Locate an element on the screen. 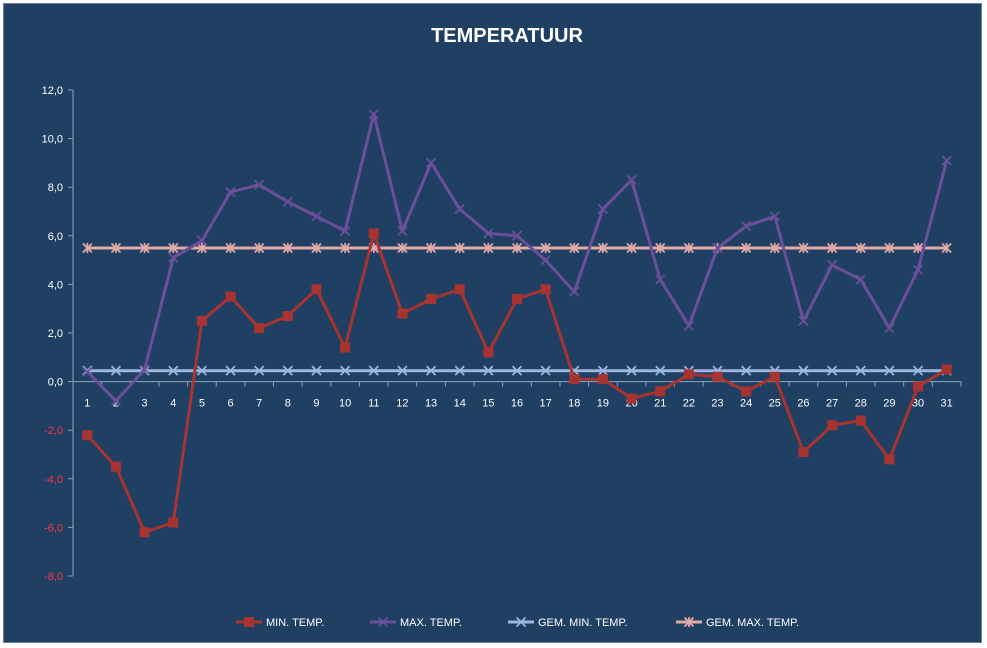  x-tick-label: 31 is located at coordinates (947, 404).